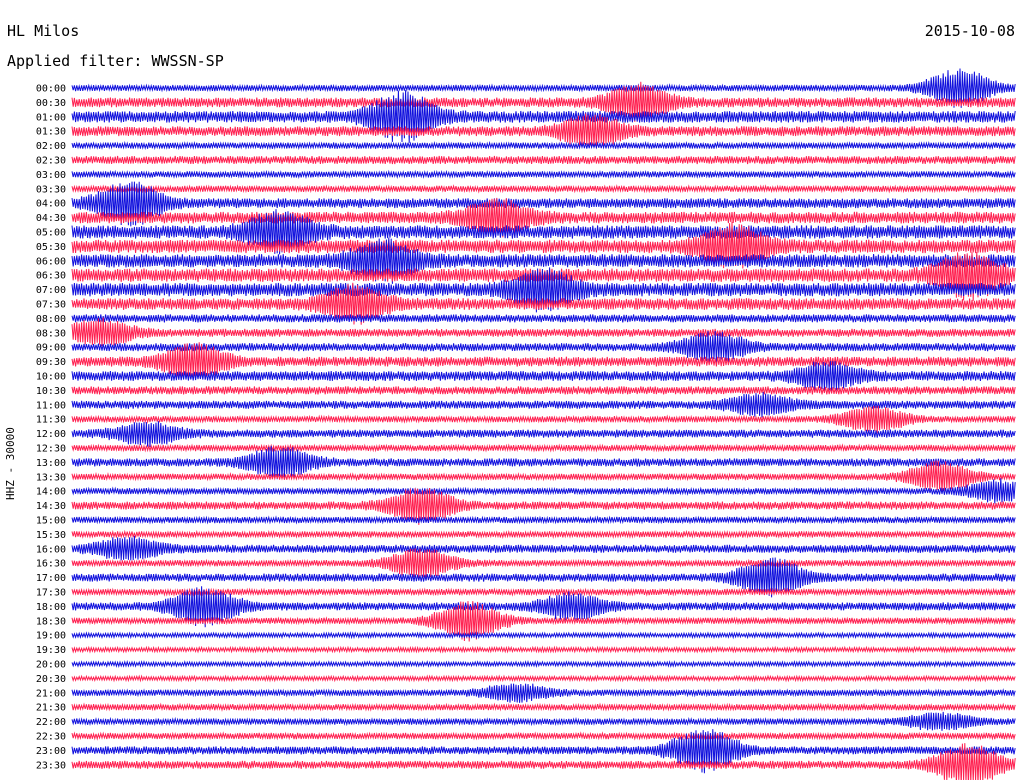  I want to click on row-time-label: 01:00, so click(51, 117).